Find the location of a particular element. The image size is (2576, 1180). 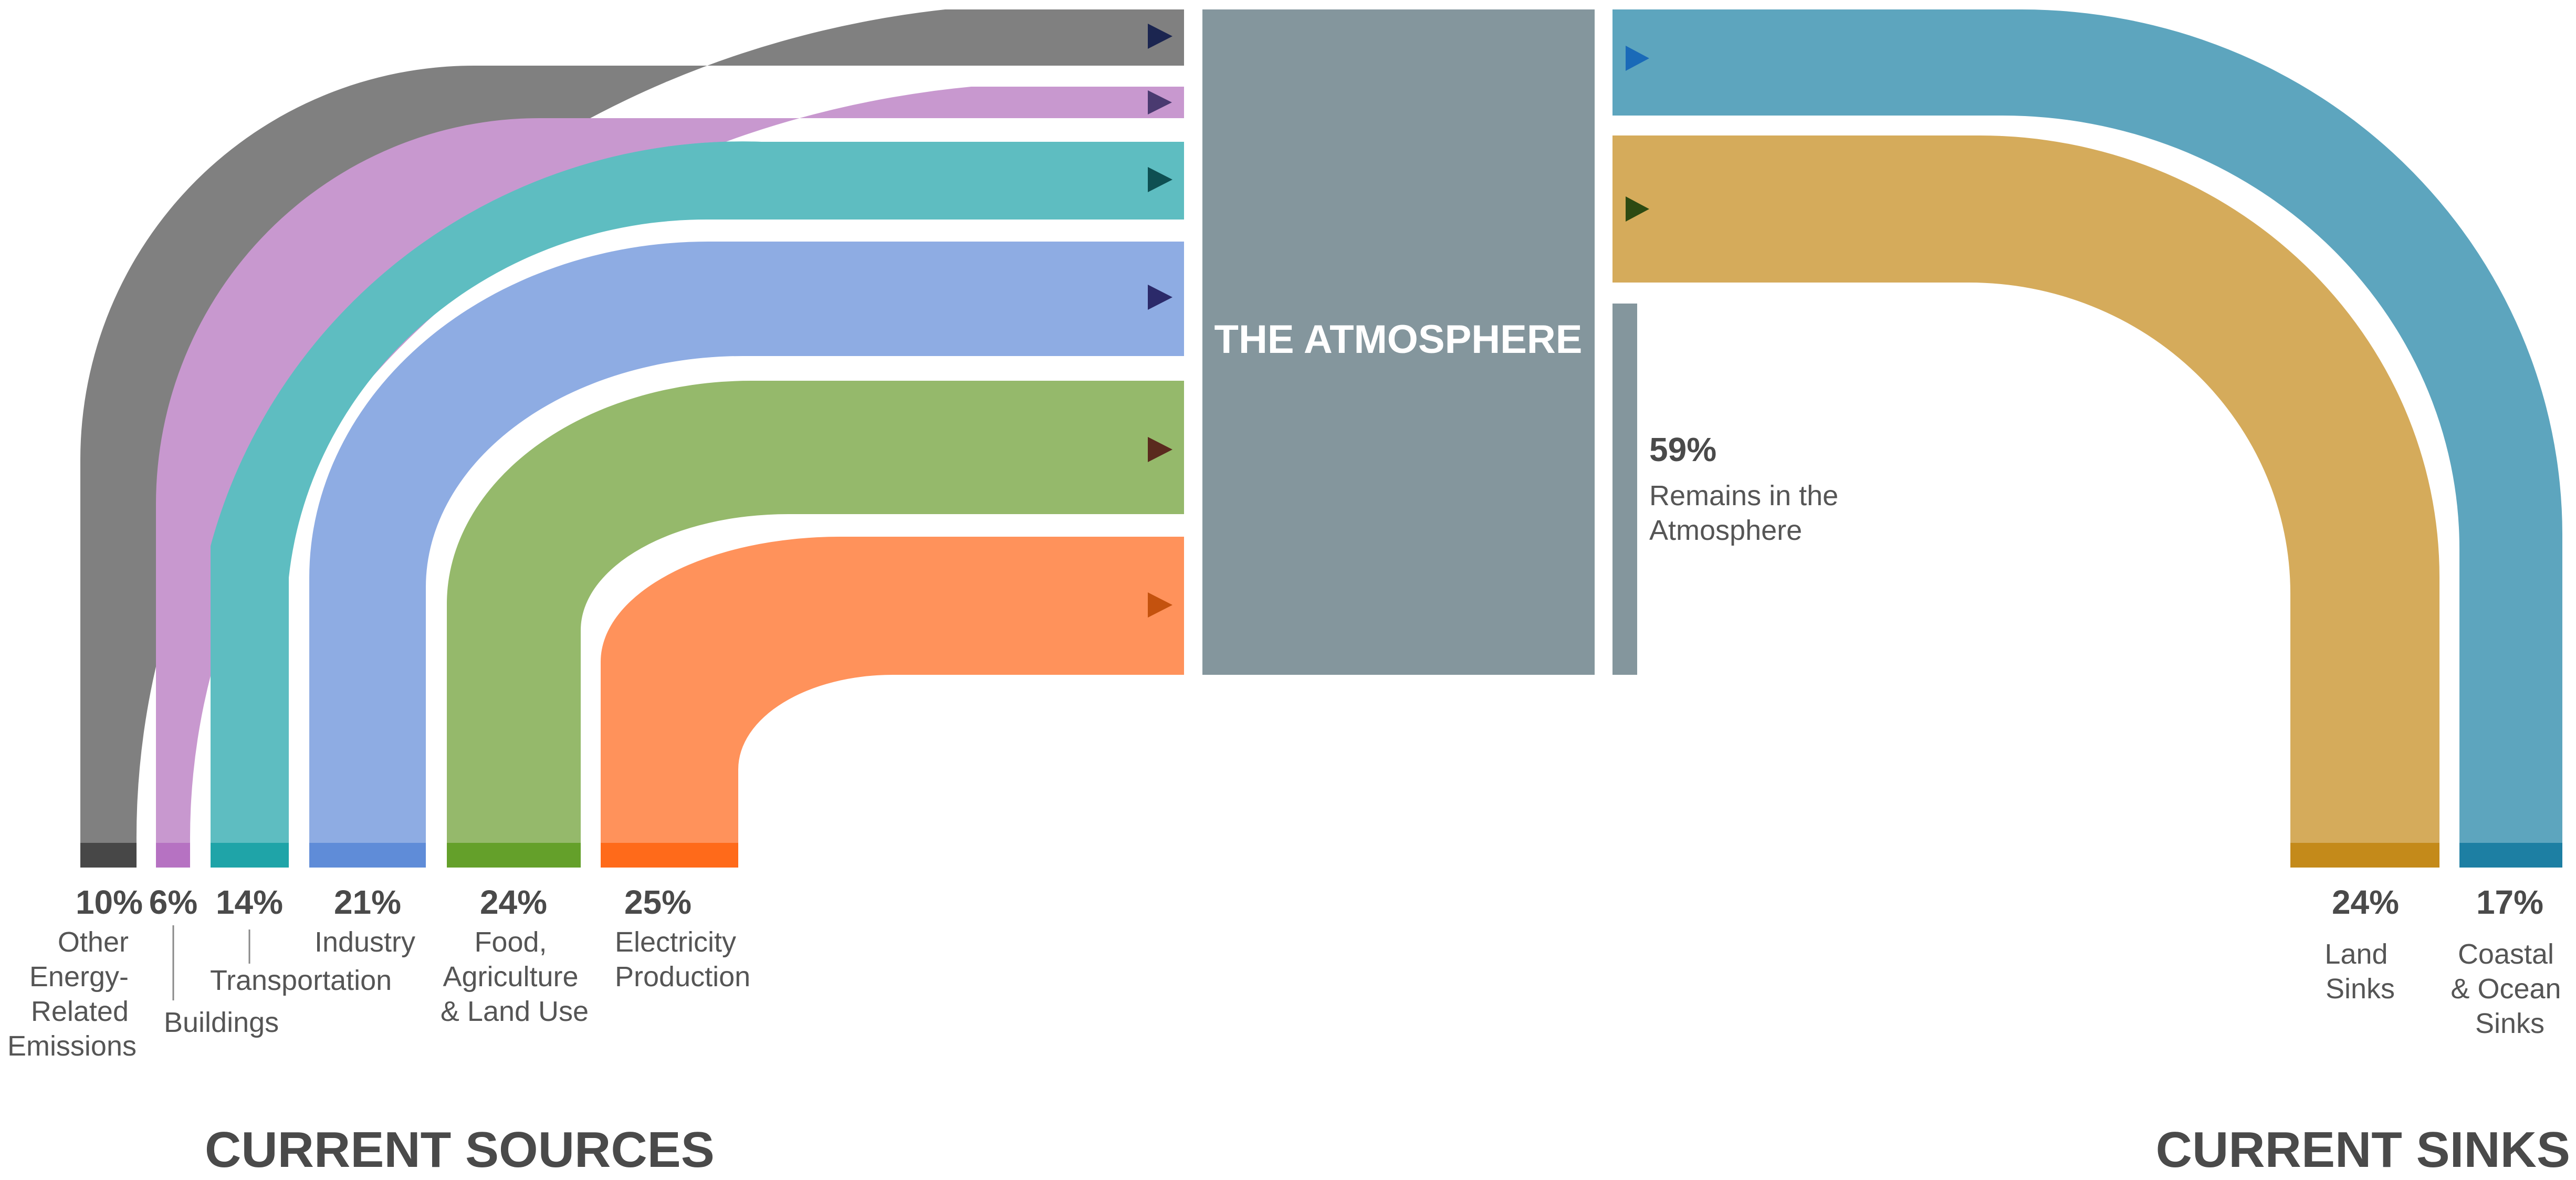

source-flow-food-agriculture is located at coordinates (816, 612).